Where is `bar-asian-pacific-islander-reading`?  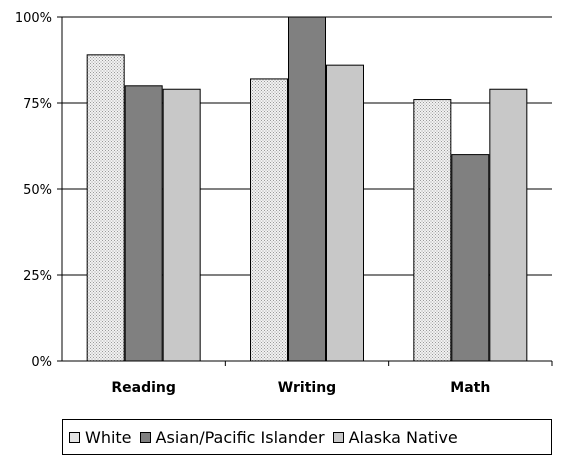
bar-asian-pacific-islander-reading is located at coordinates (143, 223).